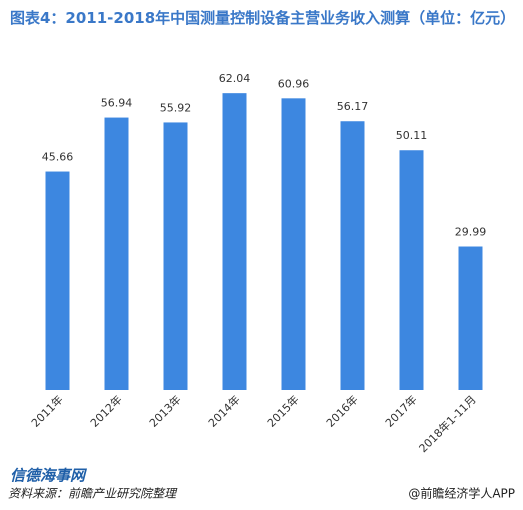 This screenshot has height=510, width=523. Describe the element at coordinates (461, 493) in the screenshot. I see `credit: @前瞻经济学人APP` at that location.